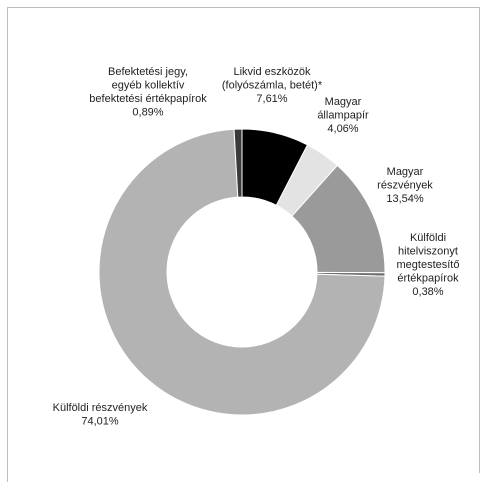 This screenshot has width=488, height=482. Describe the element at coordinates (148, 99) in the screenshot. I see `category-label-line: befektetési értékpapírok` at that location.